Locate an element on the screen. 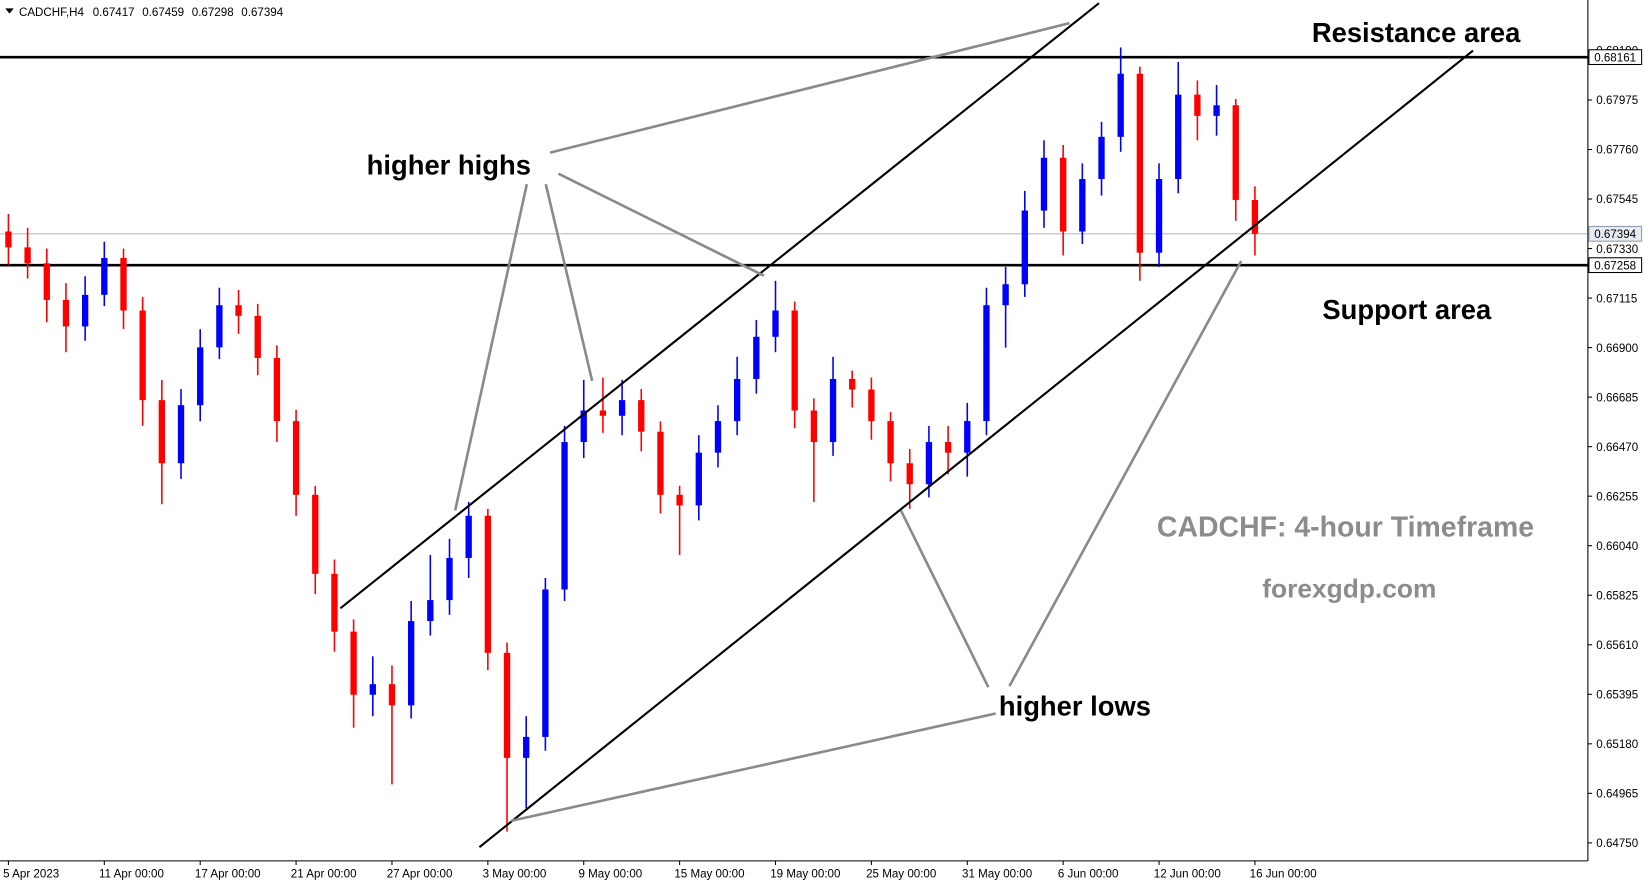 Image resolution: width=1649 pixels, height=884 pixels. ohlc-value: 0.67394 is located at coordinates (262, 13).